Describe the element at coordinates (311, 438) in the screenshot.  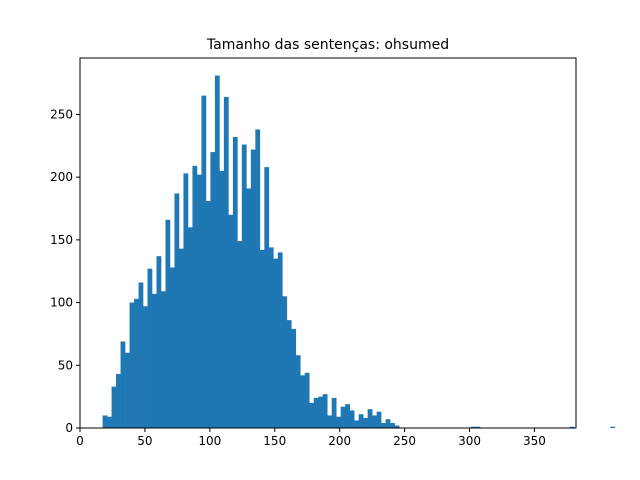
I see `x-axis-ticks: 0 50 100 150 200 250 300 350` at that location.